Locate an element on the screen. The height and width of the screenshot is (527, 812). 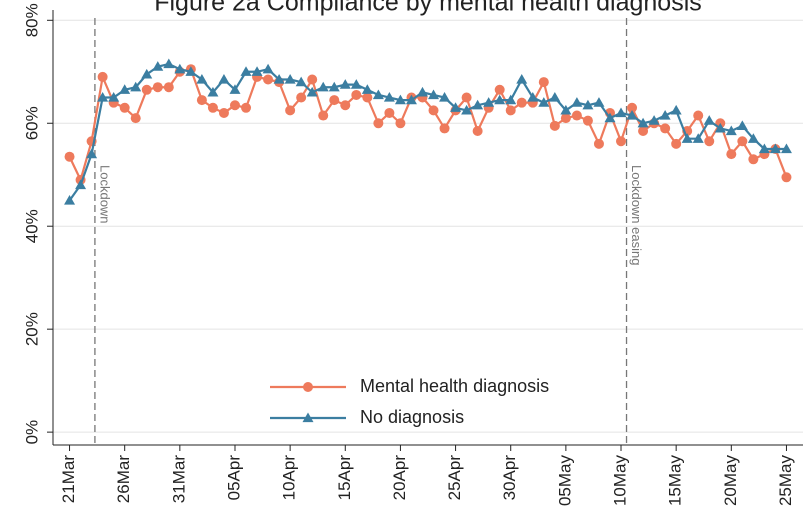
annotation-label: Lockdown is located at coordinates (104, 194).